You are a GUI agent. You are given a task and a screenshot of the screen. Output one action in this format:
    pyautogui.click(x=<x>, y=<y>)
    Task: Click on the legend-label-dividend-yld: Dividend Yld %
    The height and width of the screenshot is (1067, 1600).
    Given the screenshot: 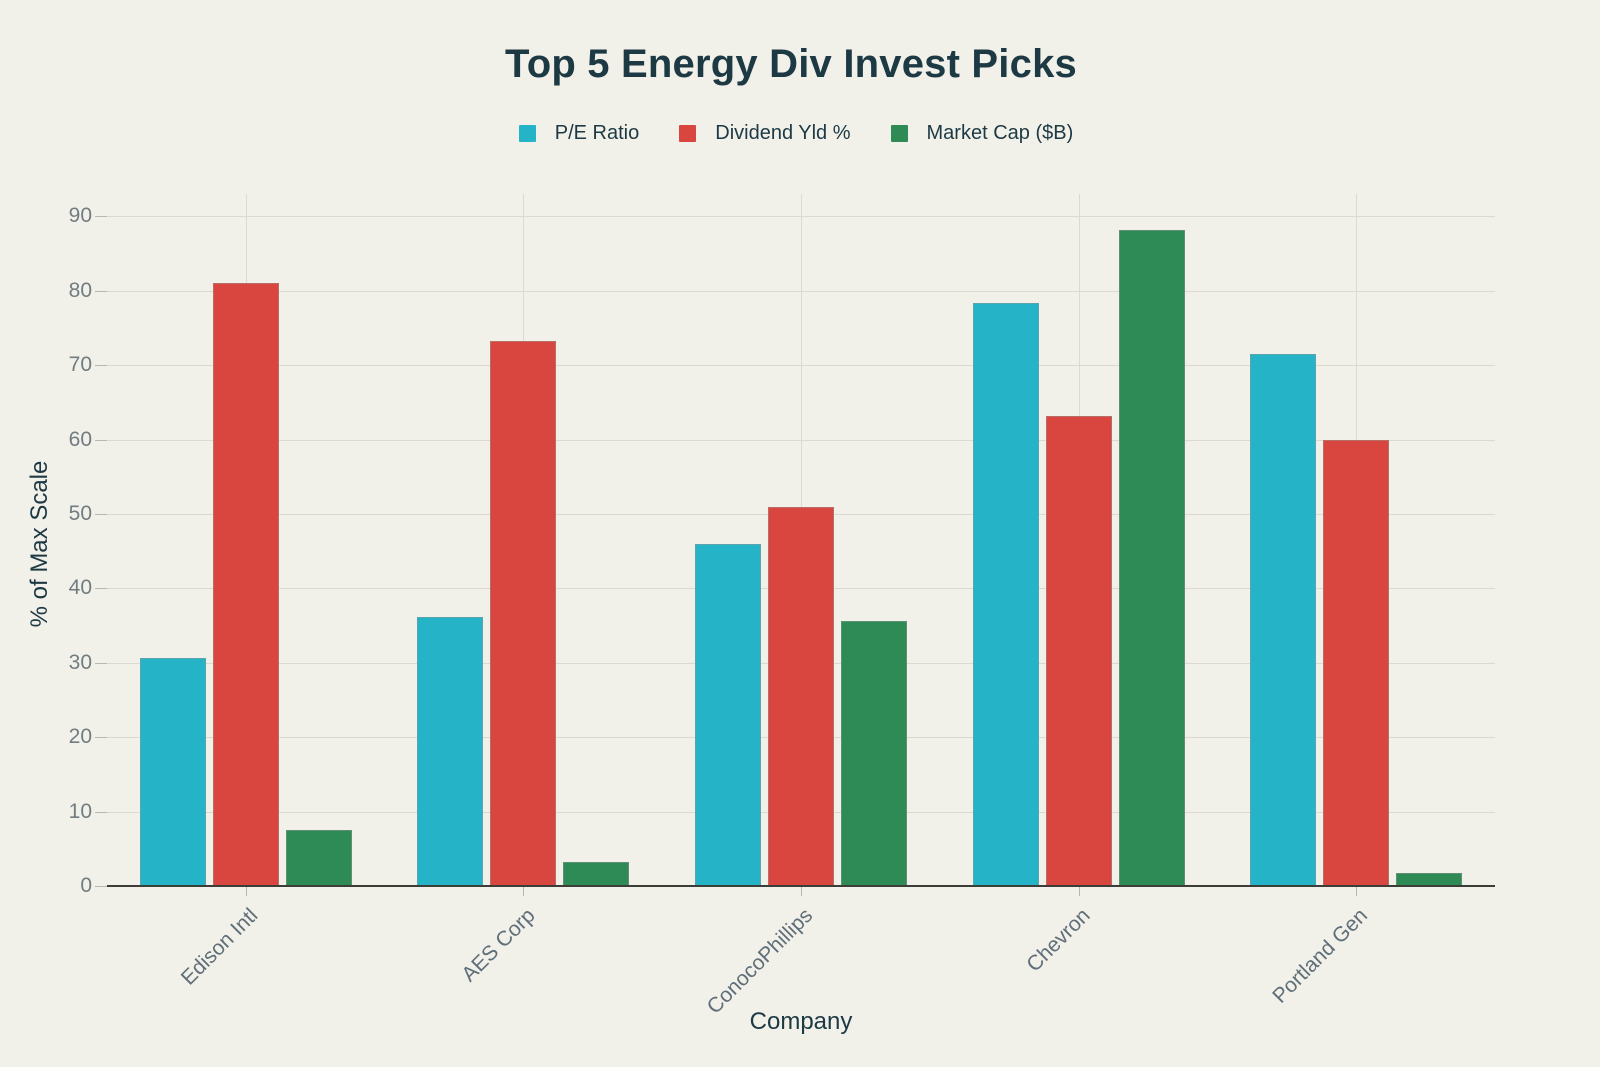 What is the action you would take?
    pyautogui.click(x=783, y=133)
    